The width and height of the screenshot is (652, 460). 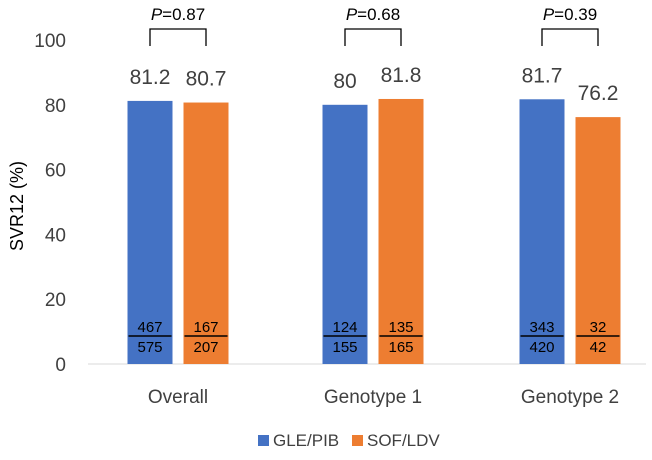 I want to click on fraction-denominator: 42, so click(x=598, y=347).